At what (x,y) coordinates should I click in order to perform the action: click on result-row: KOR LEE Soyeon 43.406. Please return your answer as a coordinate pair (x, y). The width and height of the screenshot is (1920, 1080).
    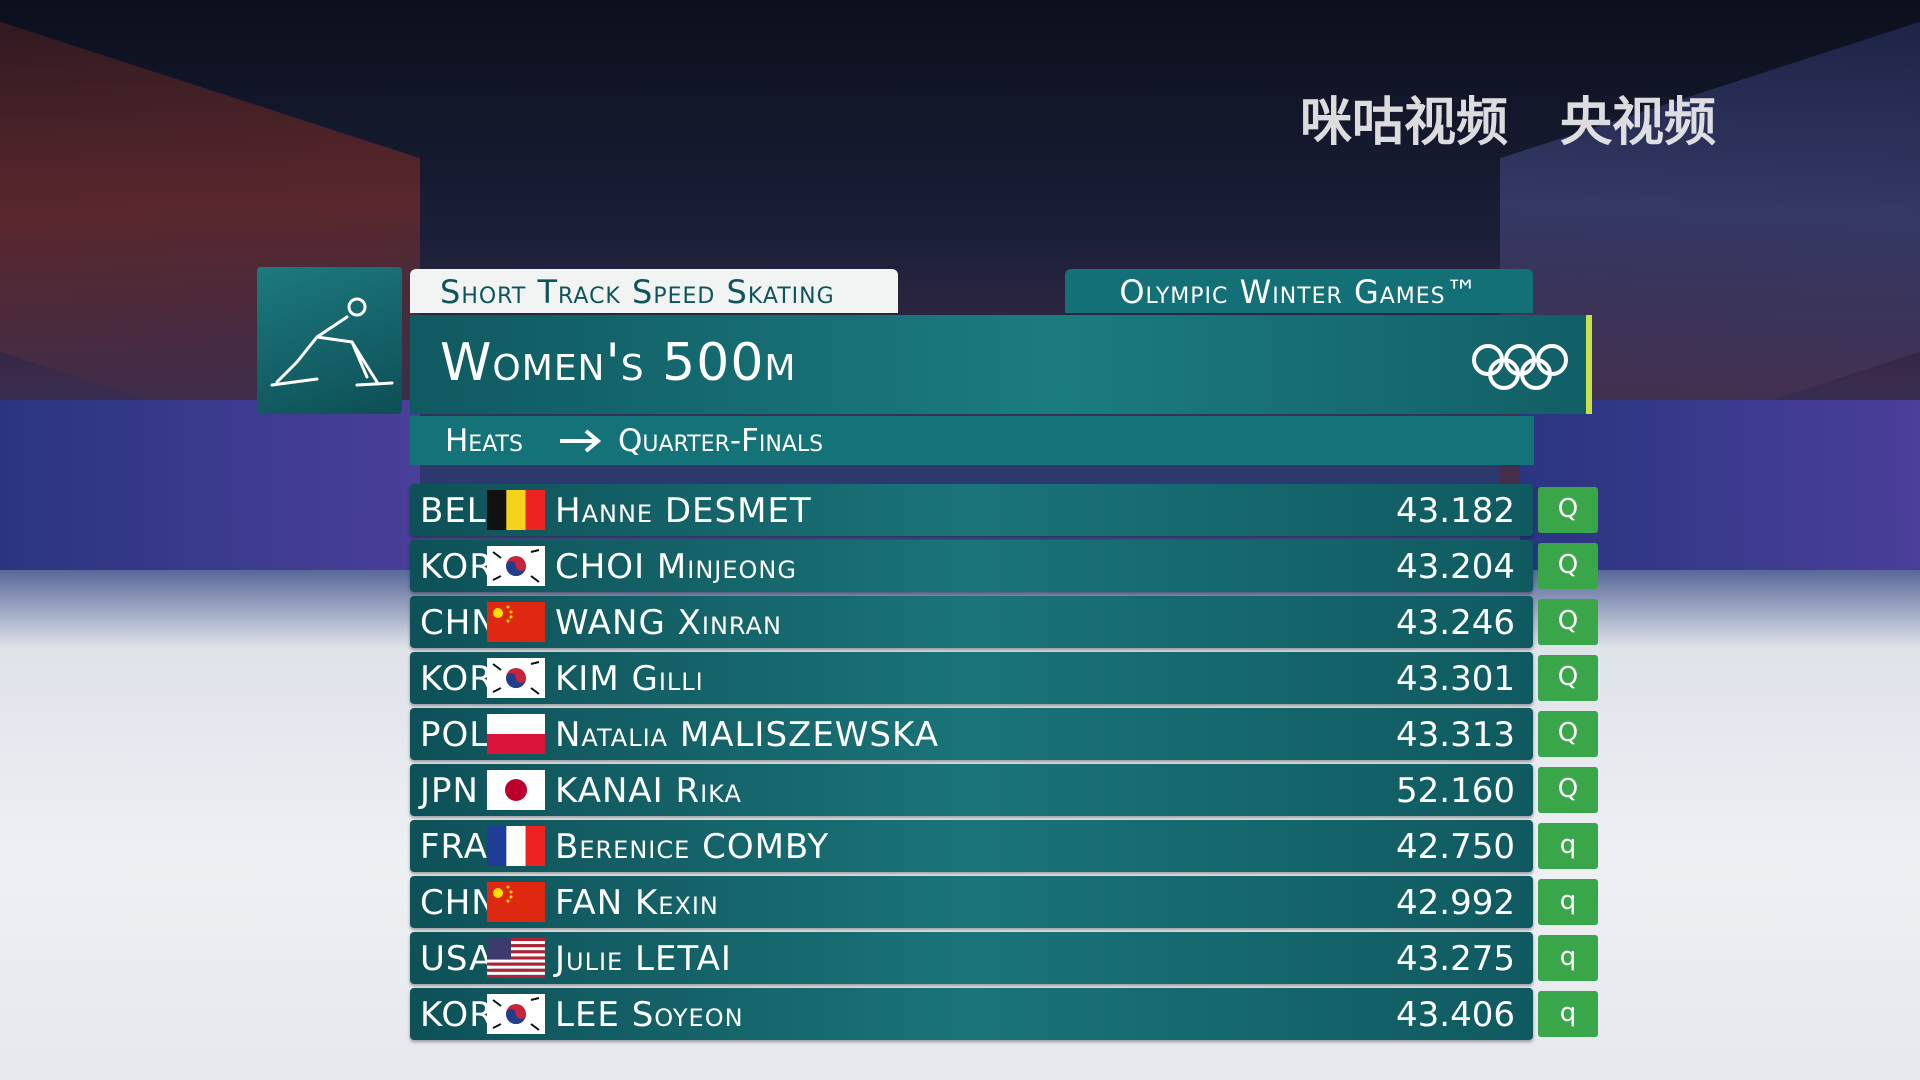
    Looking at the image, I should click on (971, 1014).